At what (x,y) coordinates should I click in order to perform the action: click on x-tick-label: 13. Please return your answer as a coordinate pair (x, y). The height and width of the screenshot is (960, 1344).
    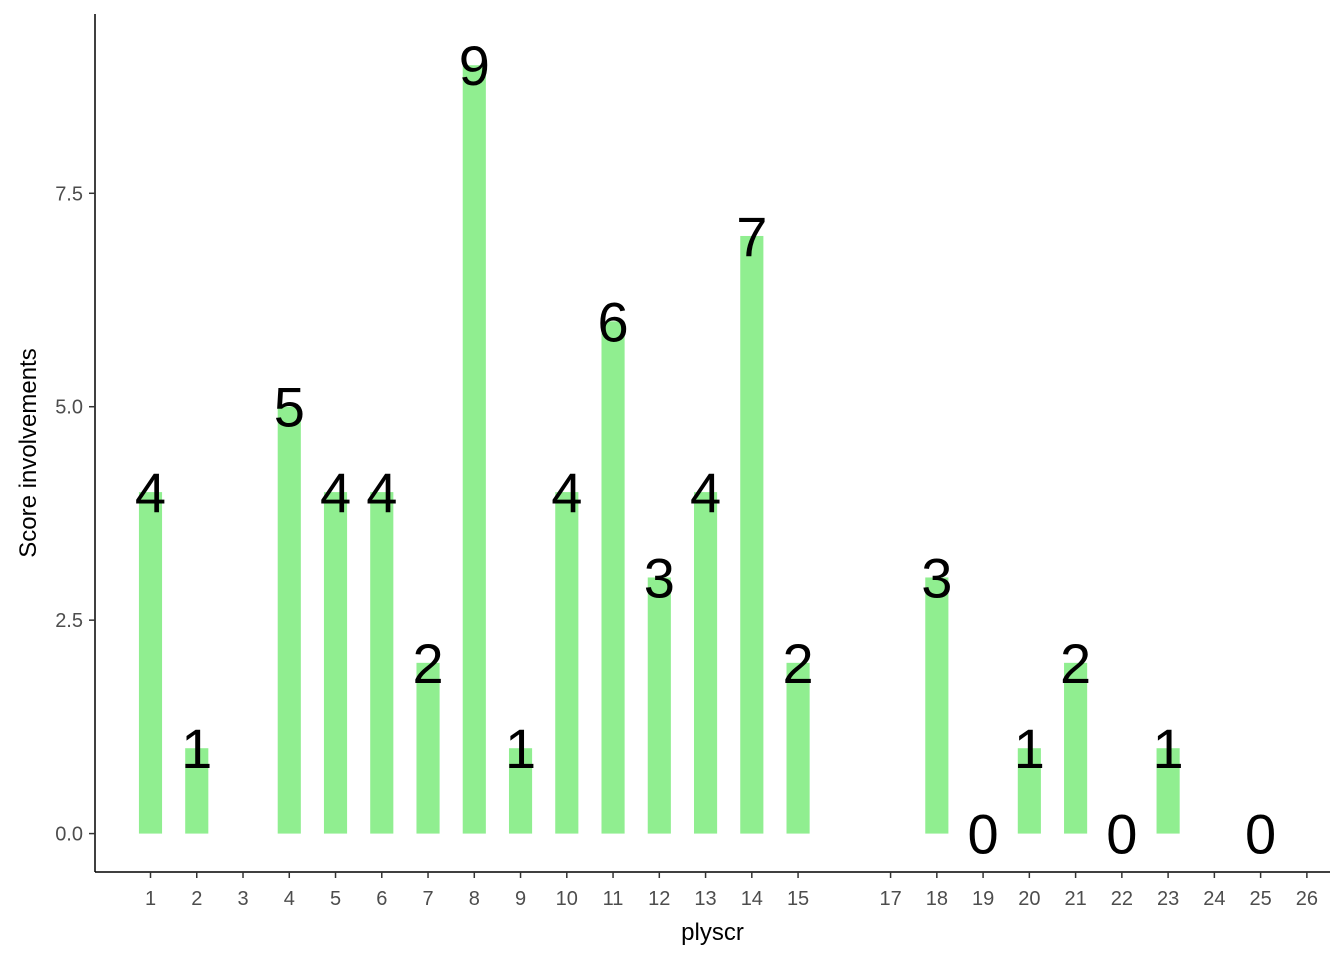
    Looking at the image, I should click on (705, 899).